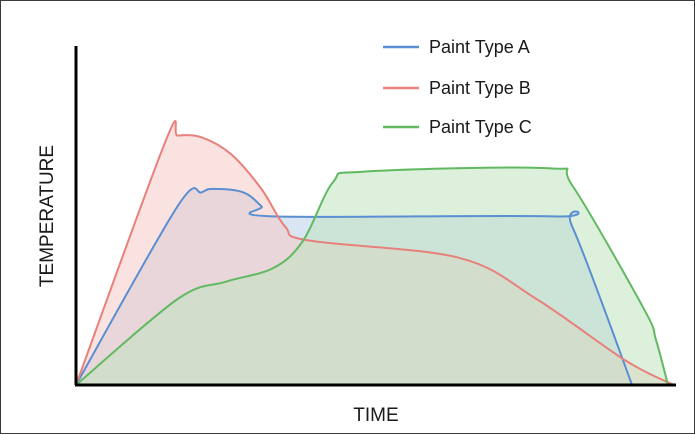 Image resolution: width=695 pixels, height=434 pixels. What do you see at coordinates (480, 88) in the screenshot?
I see `legend-label: Paint Type B` at bounding box center [480, 88].